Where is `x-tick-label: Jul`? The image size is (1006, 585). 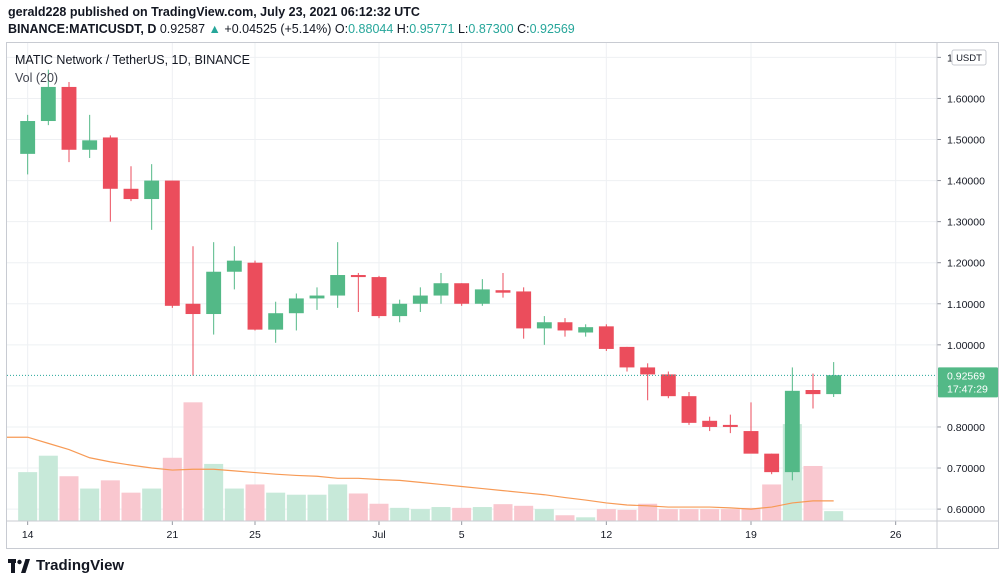
x-tick-label: Jul is located at coordinates (378, 535).